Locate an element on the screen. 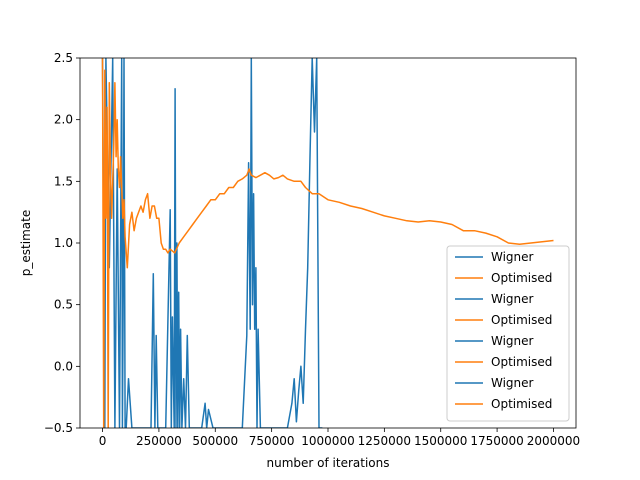 This screenshot has height=480, width=640. y-tick-label: 0.0 is located at coordinates (63, 366).